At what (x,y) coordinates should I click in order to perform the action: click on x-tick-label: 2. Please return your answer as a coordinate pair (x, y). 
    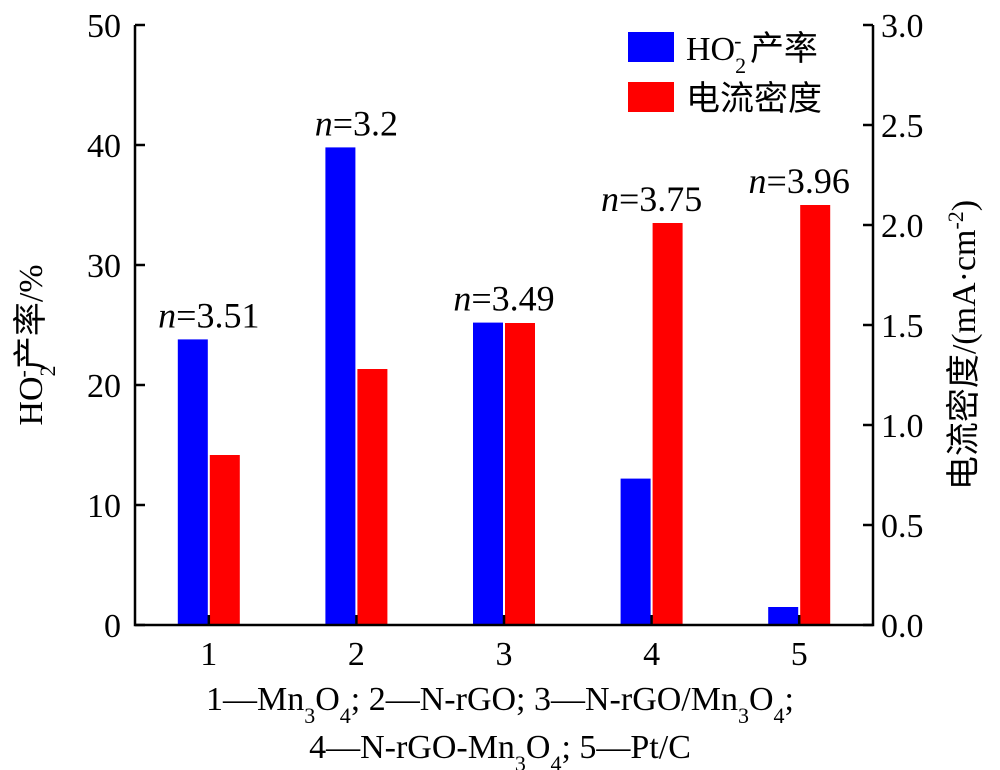
    Looking at the image, I should click on (356, 654).